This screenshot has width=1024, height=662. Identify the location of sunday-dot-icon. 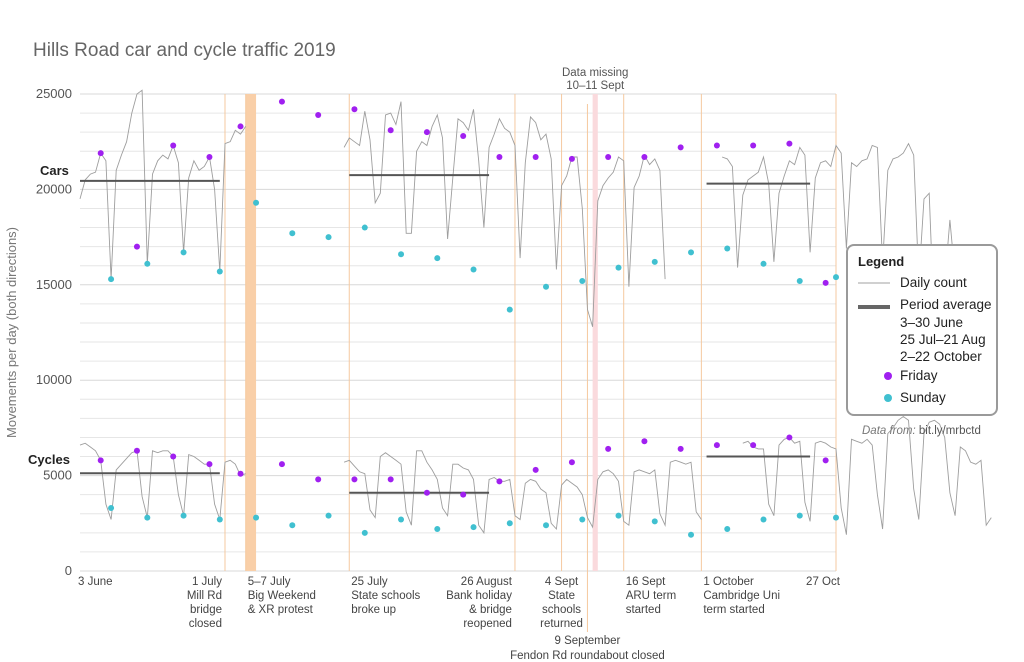
(888, 398).